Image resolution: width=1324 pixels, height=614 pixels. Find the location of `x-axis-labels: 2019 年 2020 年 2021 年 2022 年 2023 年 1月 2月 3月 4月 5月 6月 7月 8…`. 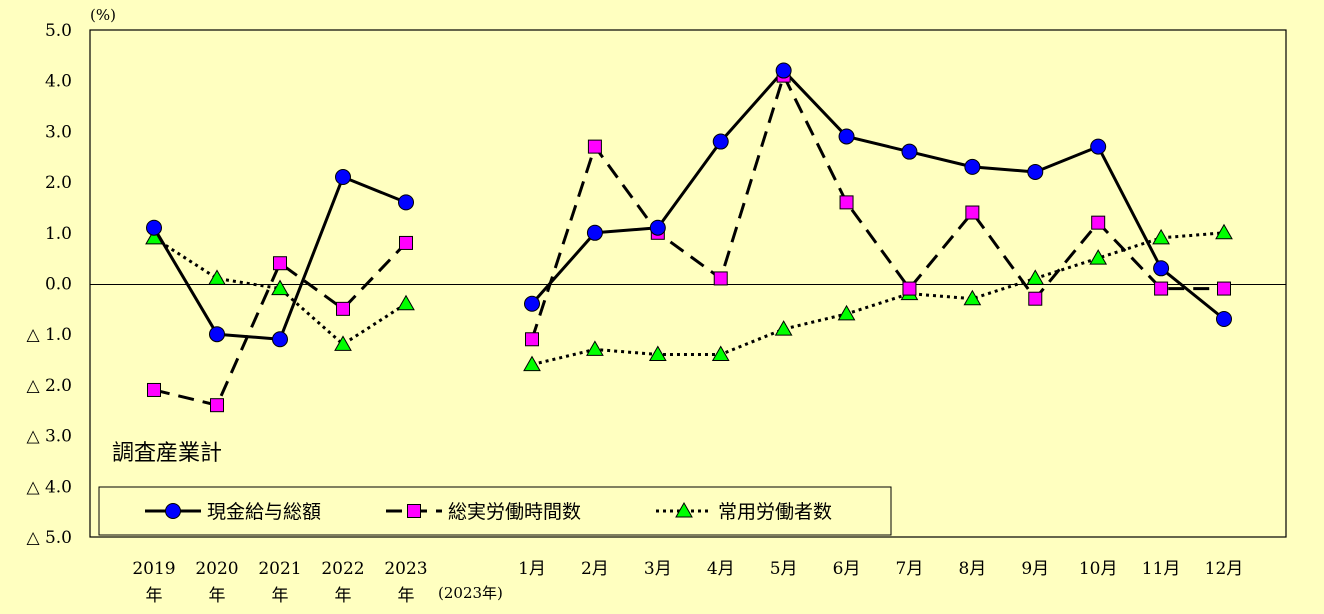

x-axis-labels: 2019 年 2020 年 2021 年 2022 年 2023 年 1月 2月 3月 4月 5月 6月 7月 8… is located at coordinates (687, 582).